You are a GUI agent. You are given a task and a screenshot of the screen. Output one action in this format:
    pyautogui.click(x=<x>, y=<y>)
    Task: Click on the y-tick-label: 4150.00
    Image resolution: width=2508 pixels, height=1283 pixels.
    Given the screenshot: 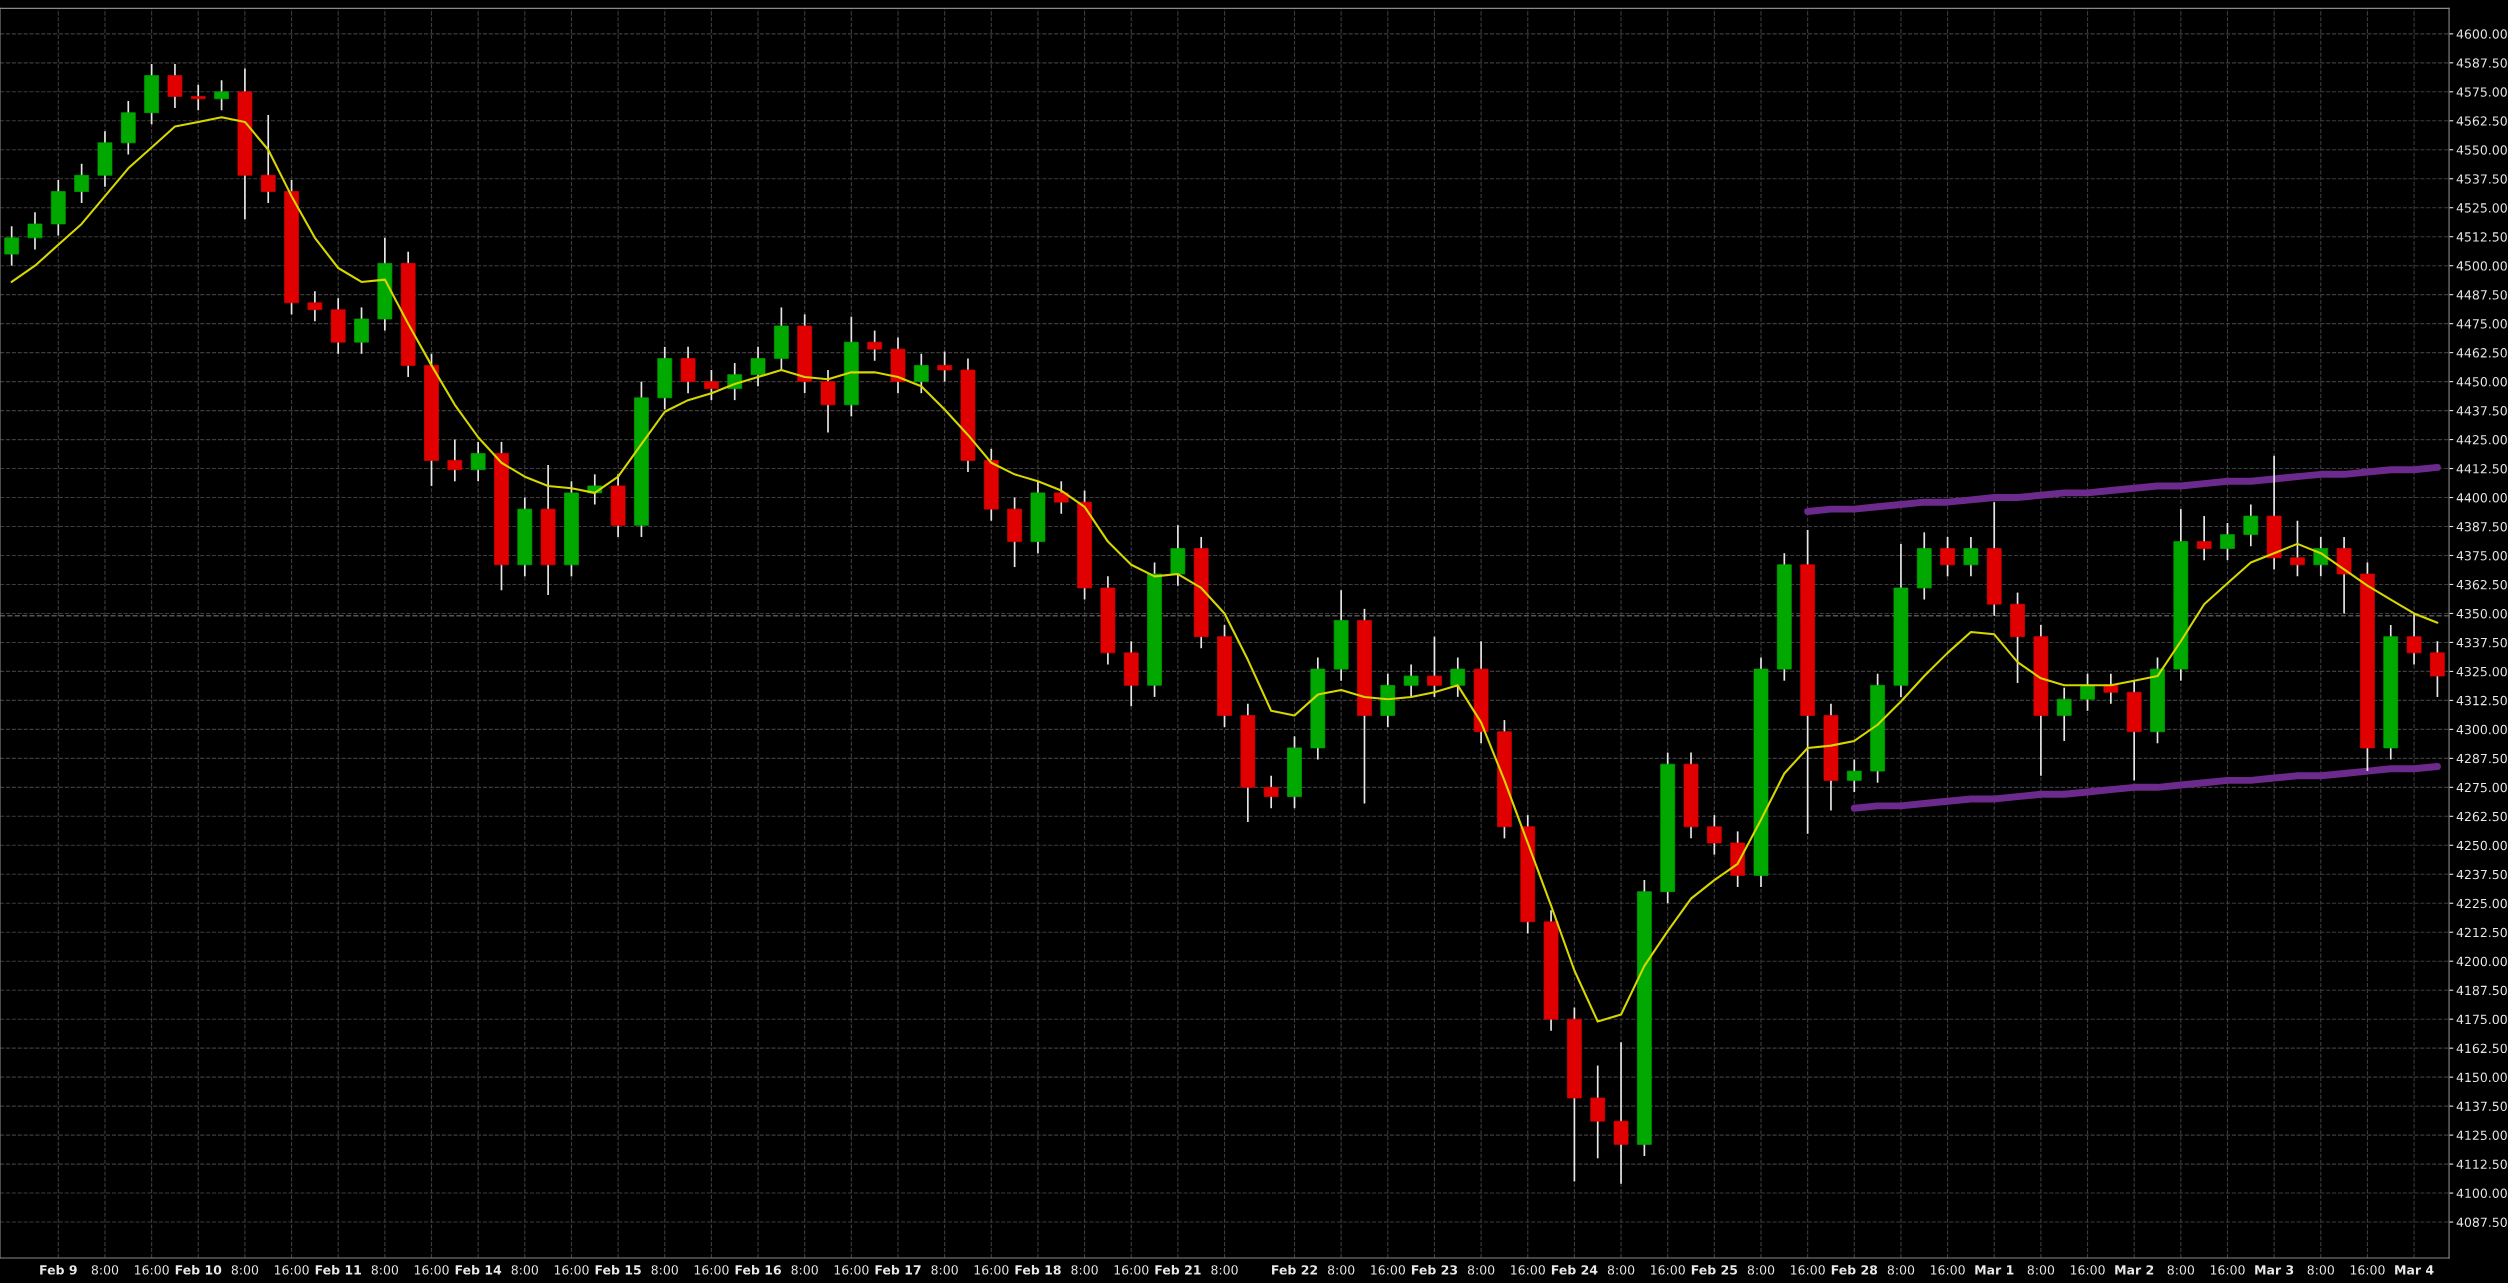 What is the action you would take?
    pyautogui.click(x=2481, y=1077)
    